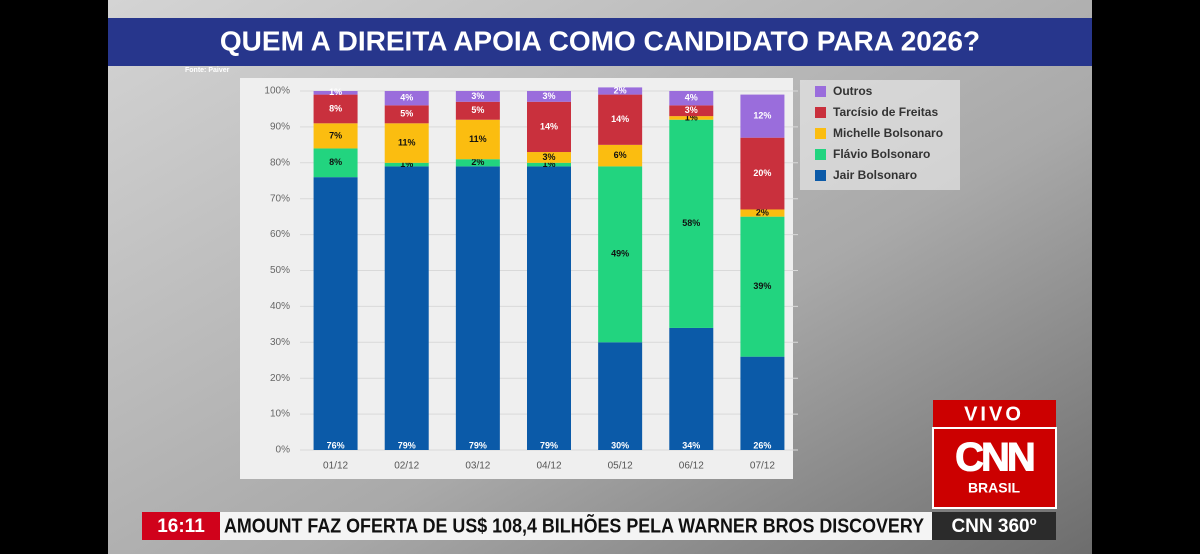 The width and height of the screenshot is (1200, 554). Describe the element at coordinates (207, 70) in the screenshot. I see `source: Fonte: Paiver` at that location.